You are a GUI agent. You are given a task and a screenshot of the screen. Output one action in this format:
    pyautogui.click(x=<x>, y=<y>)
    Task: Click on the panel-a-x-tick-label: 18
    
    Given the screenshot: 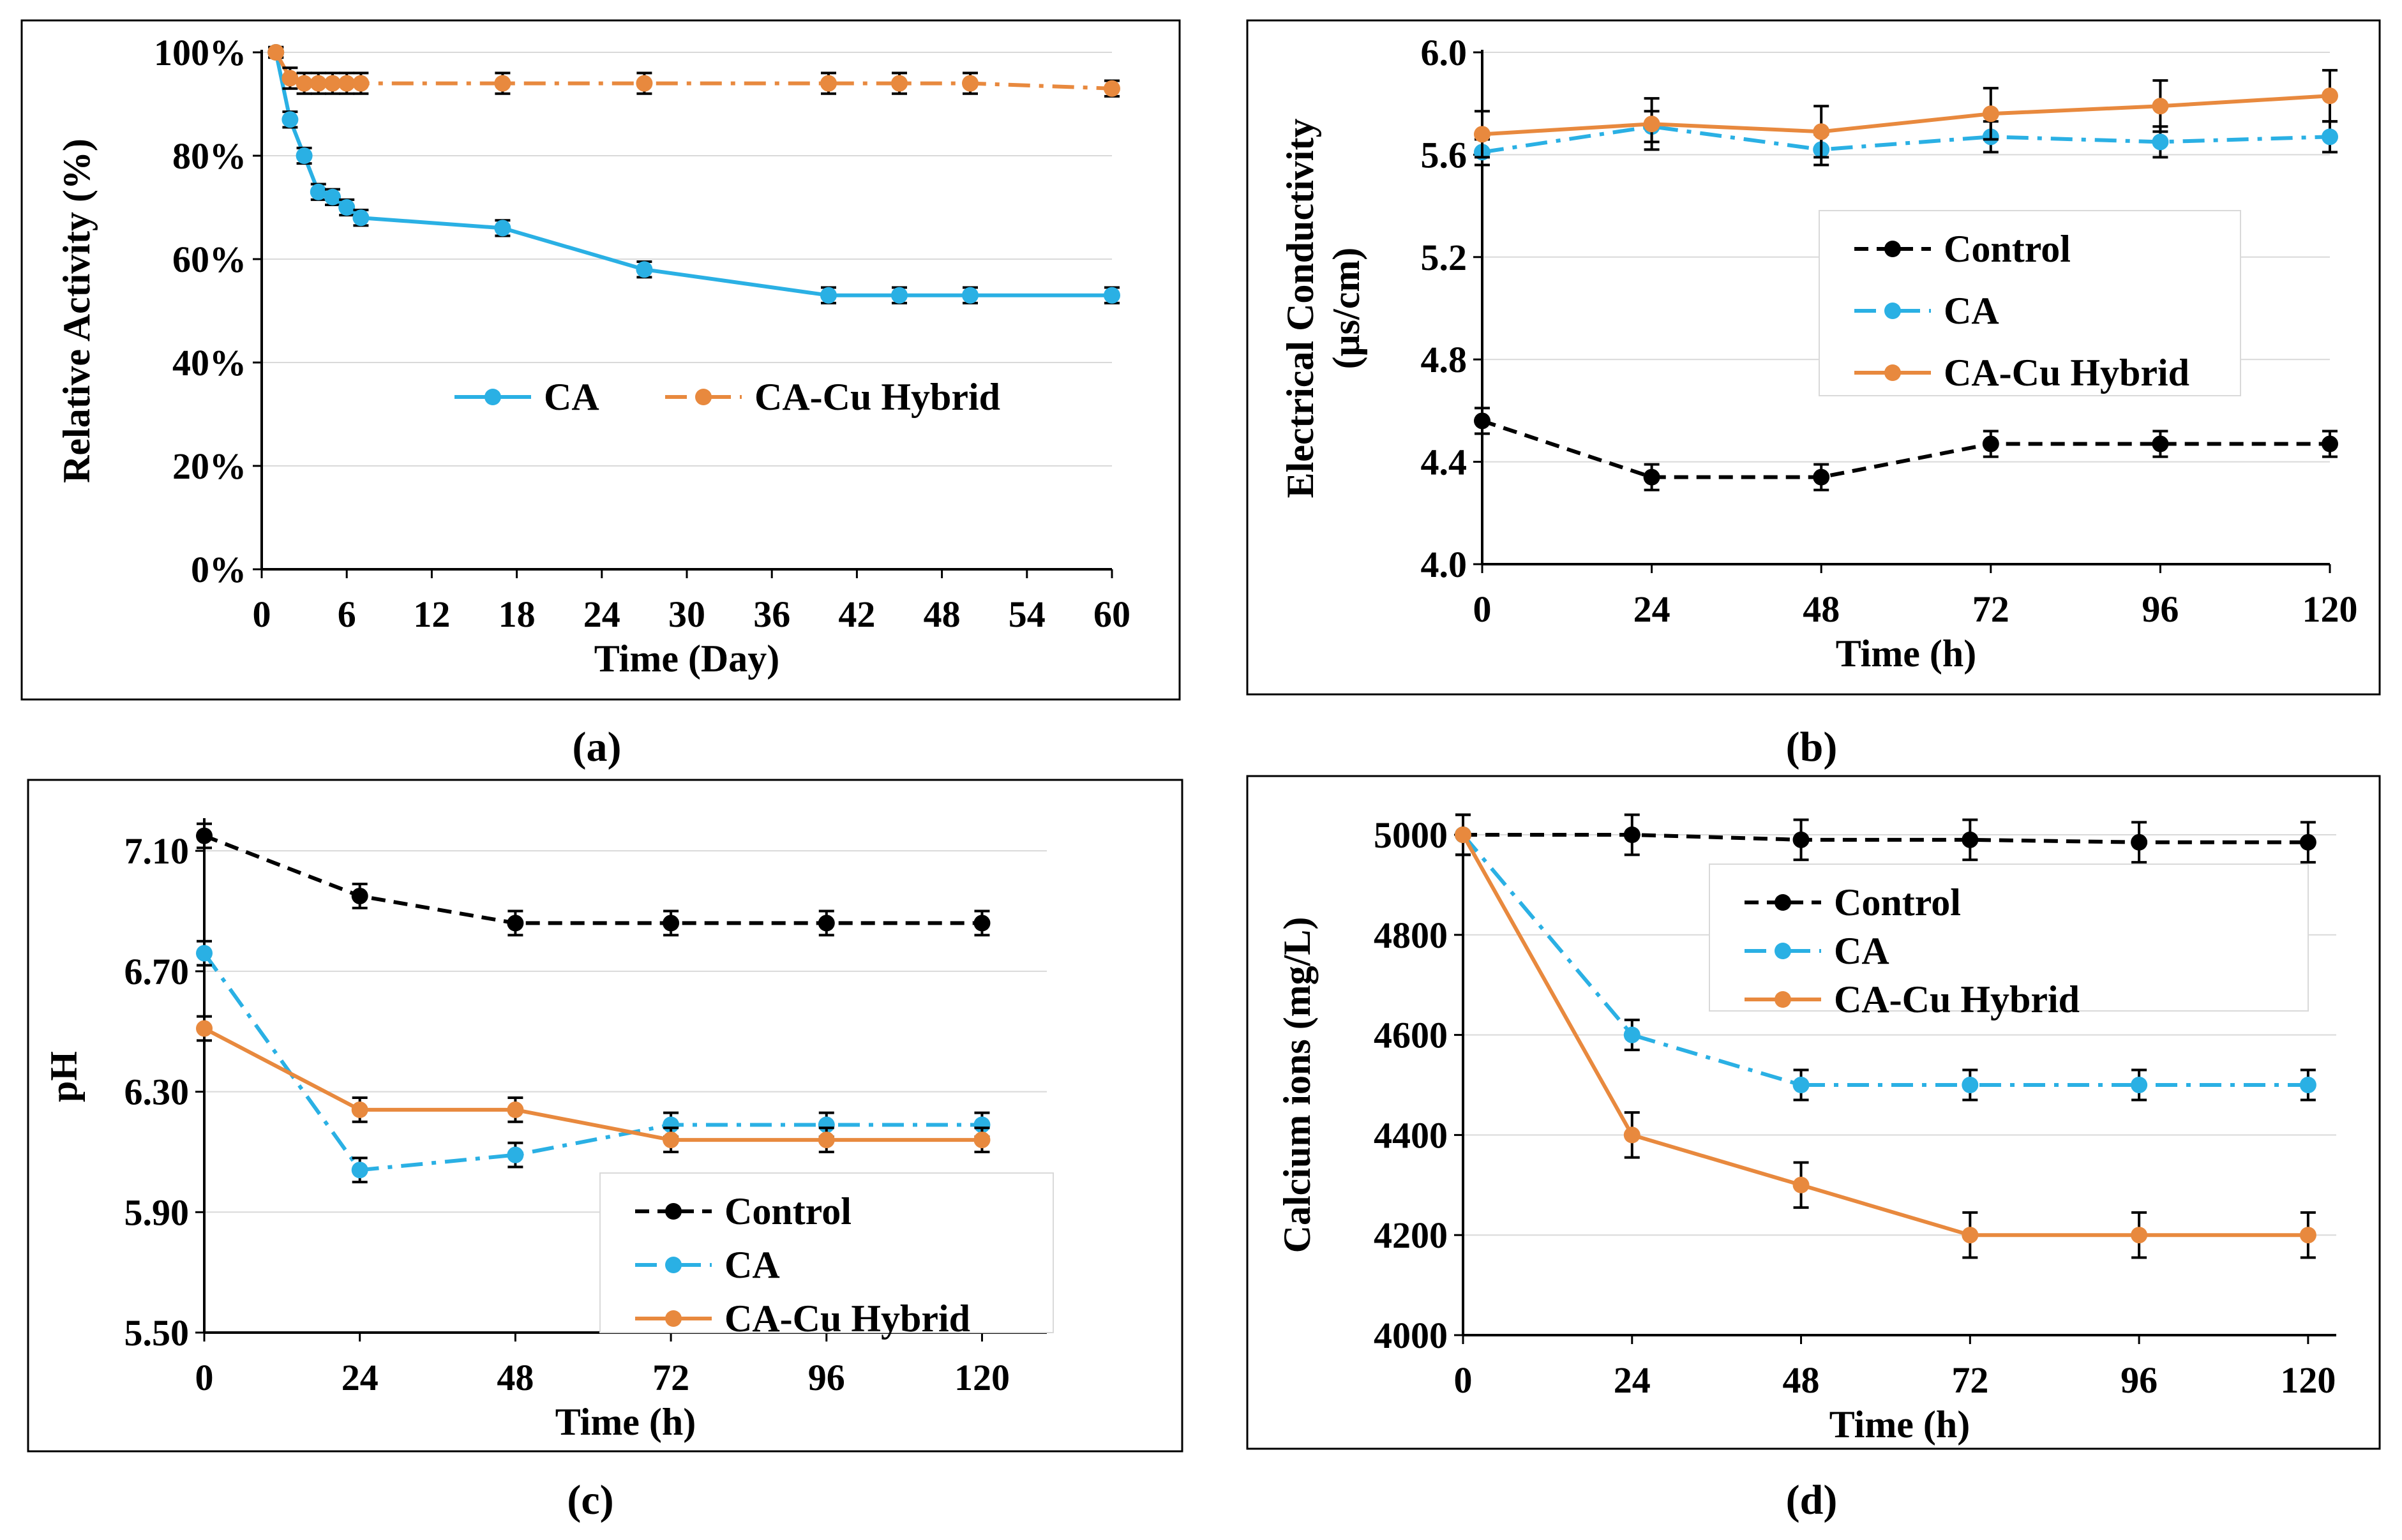 What is the action you would take?
    pyautogui.click(x=517, y=614)
    